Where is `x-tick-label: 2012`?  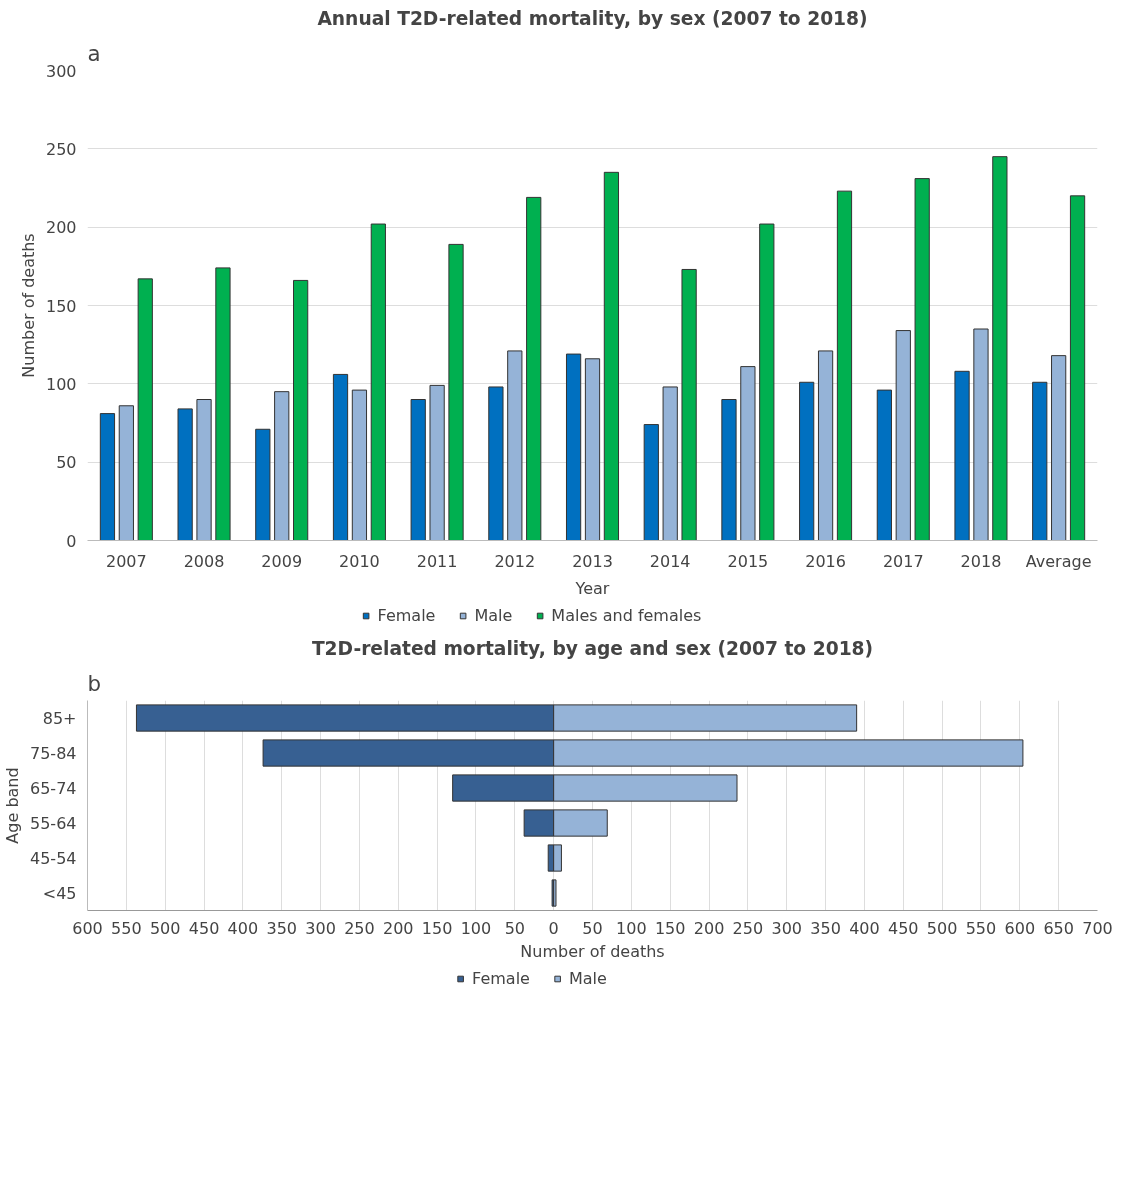 x-tick-label: 2012 is located at coordinates (515, 561).